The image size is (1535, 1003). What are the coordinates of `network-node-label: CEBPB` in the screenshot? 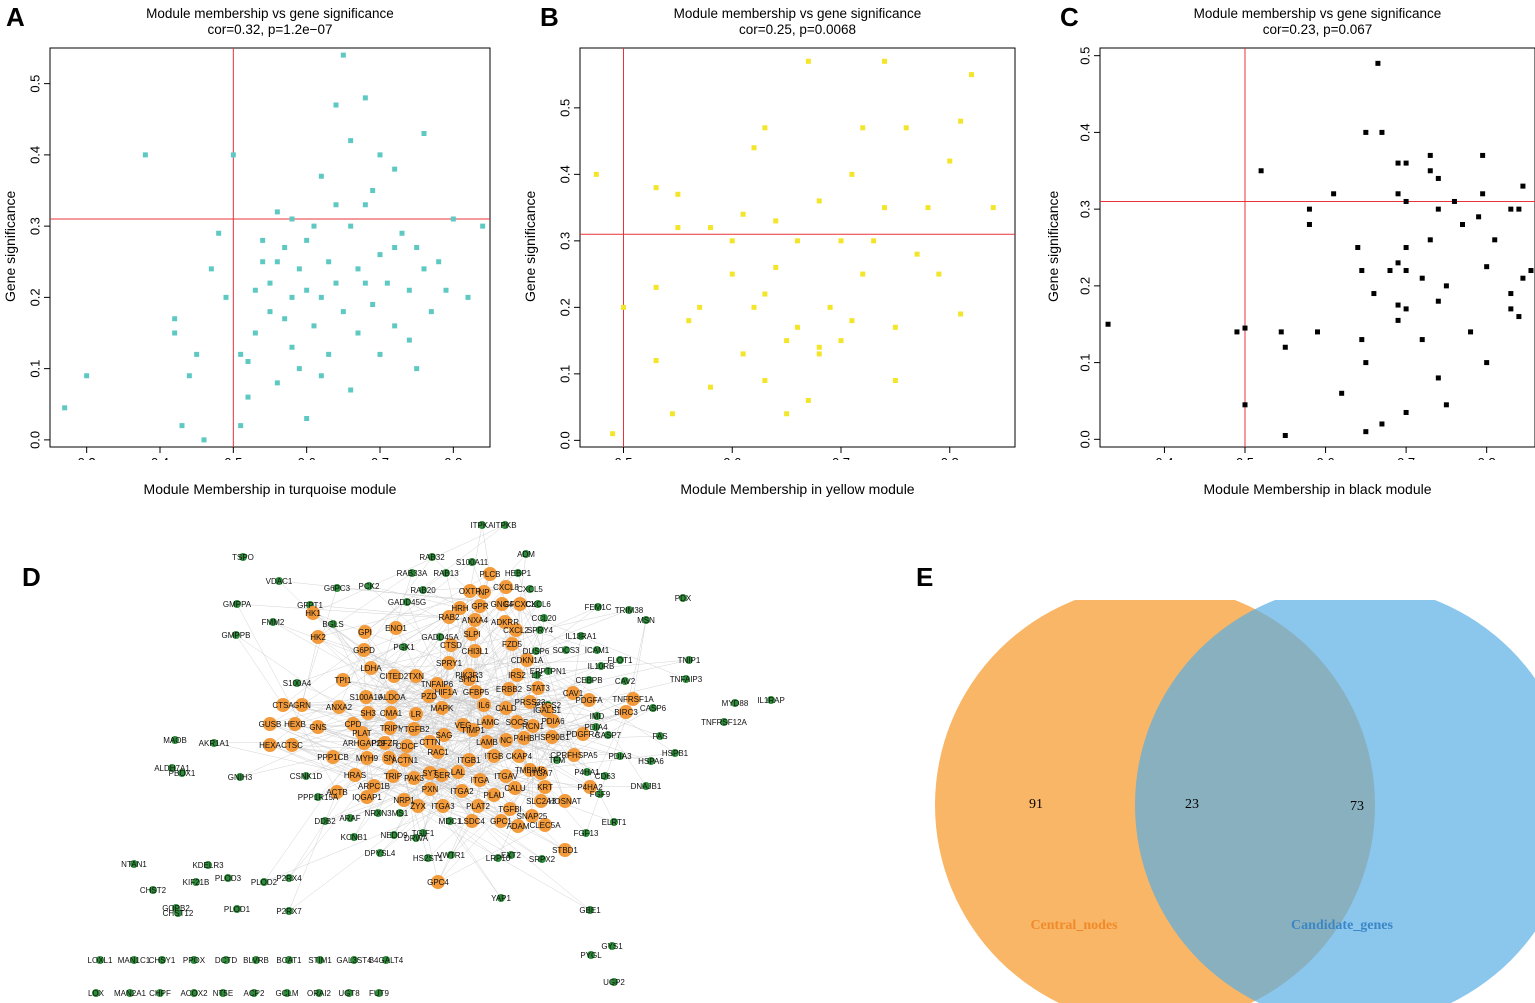 It's located at (588, 680).